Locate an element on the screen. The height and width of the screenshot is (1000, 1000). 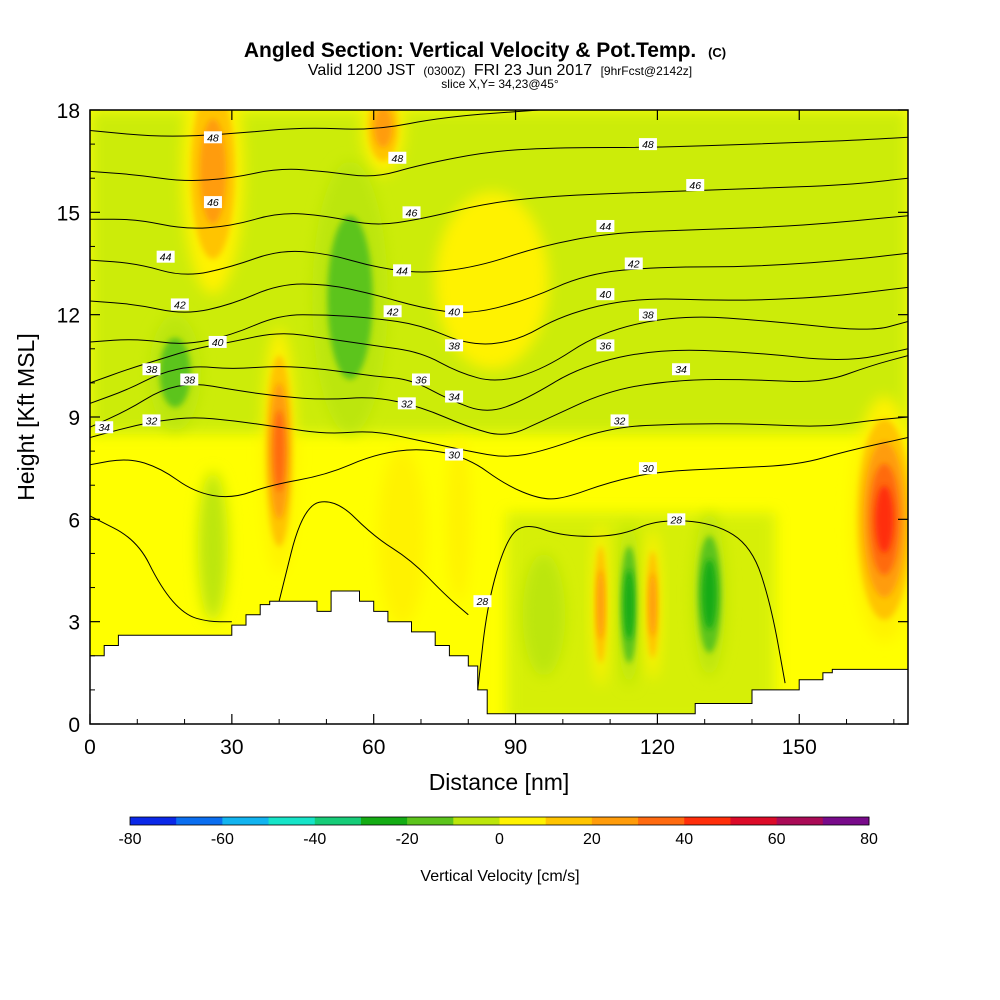
isentrope-label-text: 40 is located at coordinates (454, 312).